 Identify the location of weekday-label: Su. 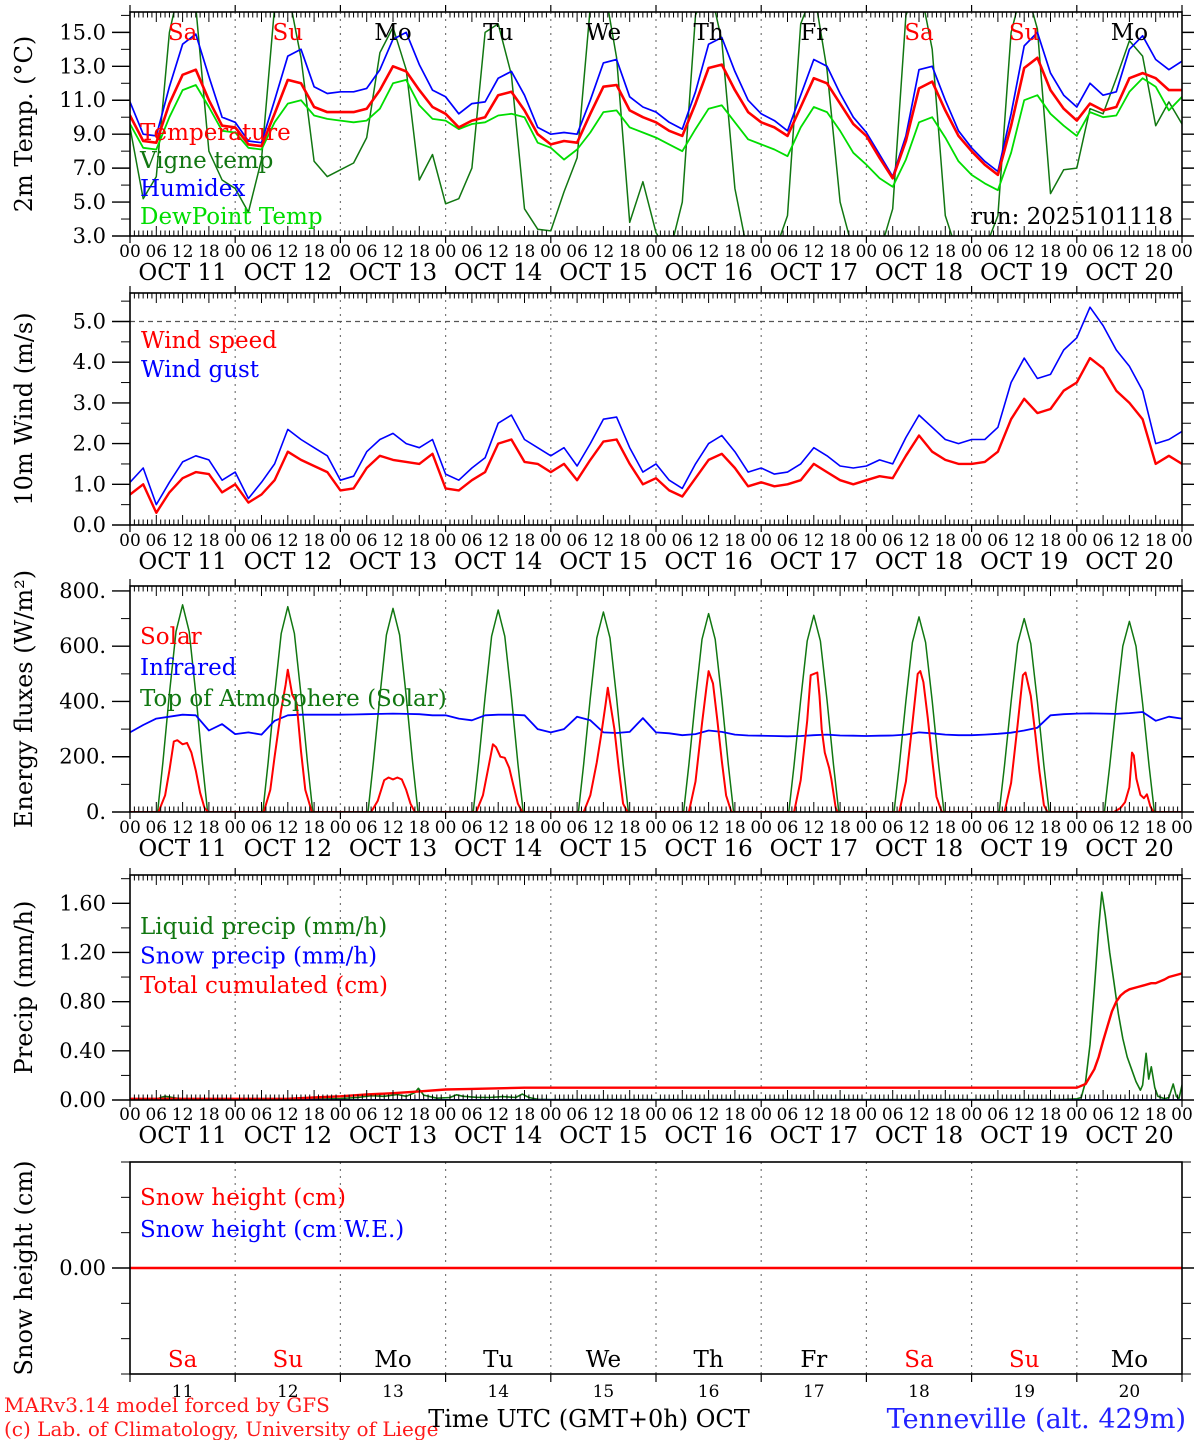
(1024, 1360).